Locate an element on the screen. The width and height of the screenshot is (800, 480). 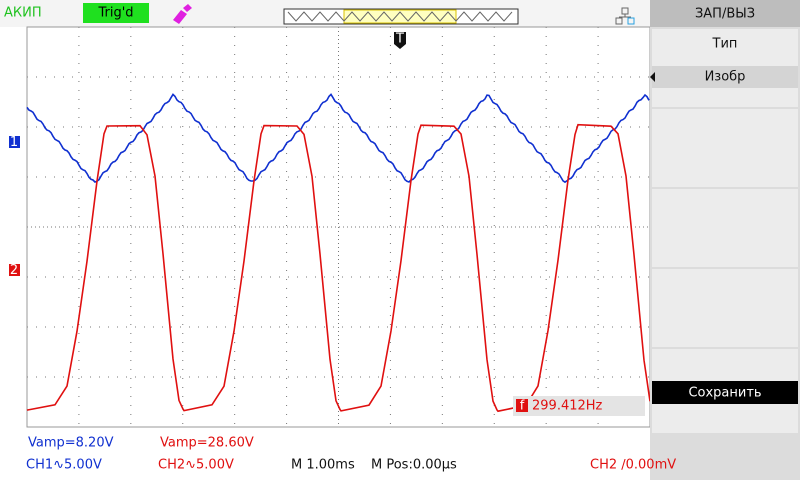
trigger-marker-label: T is located at coordinates (399, 39).